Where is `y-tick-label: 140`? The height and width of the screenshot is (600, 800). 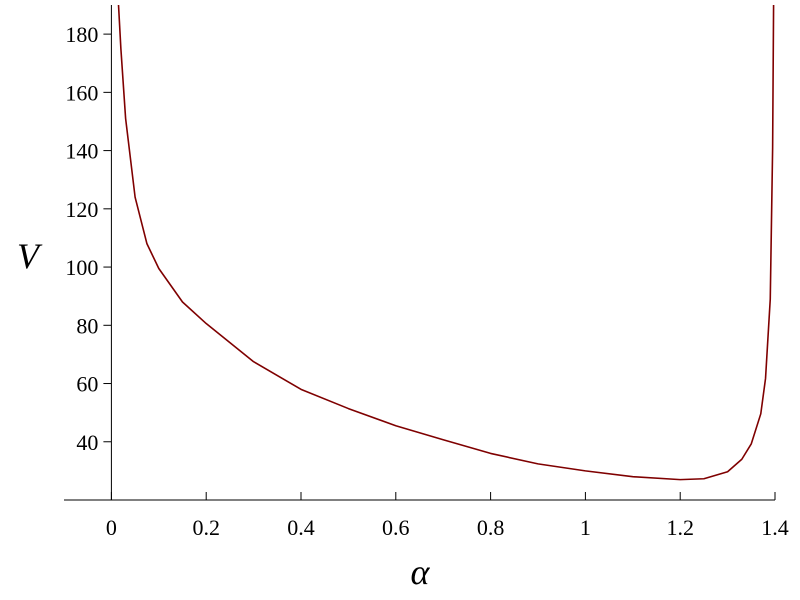
y-tick-label: 140 is located at coordinates (81, 151).